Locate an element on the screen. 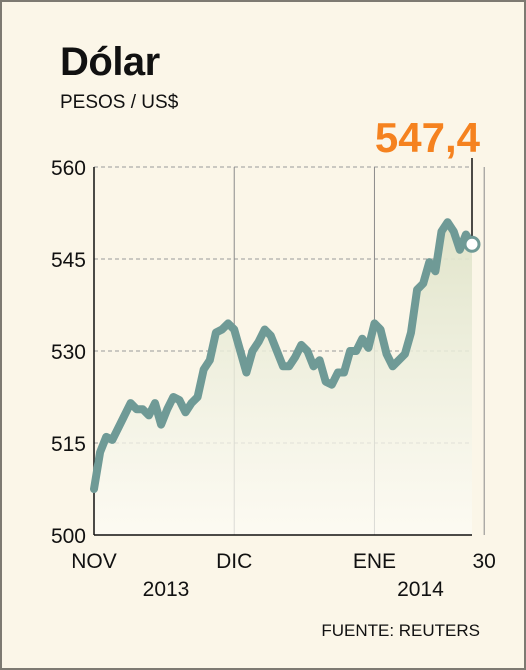  chart-subtitle: PESOS / US$ is located at coordinates (119, 102).